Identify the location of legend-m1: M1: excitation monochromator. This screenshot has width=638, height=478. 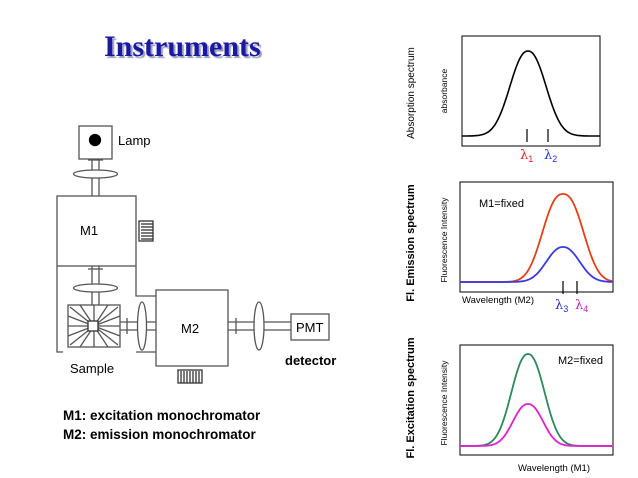
(162, 415).